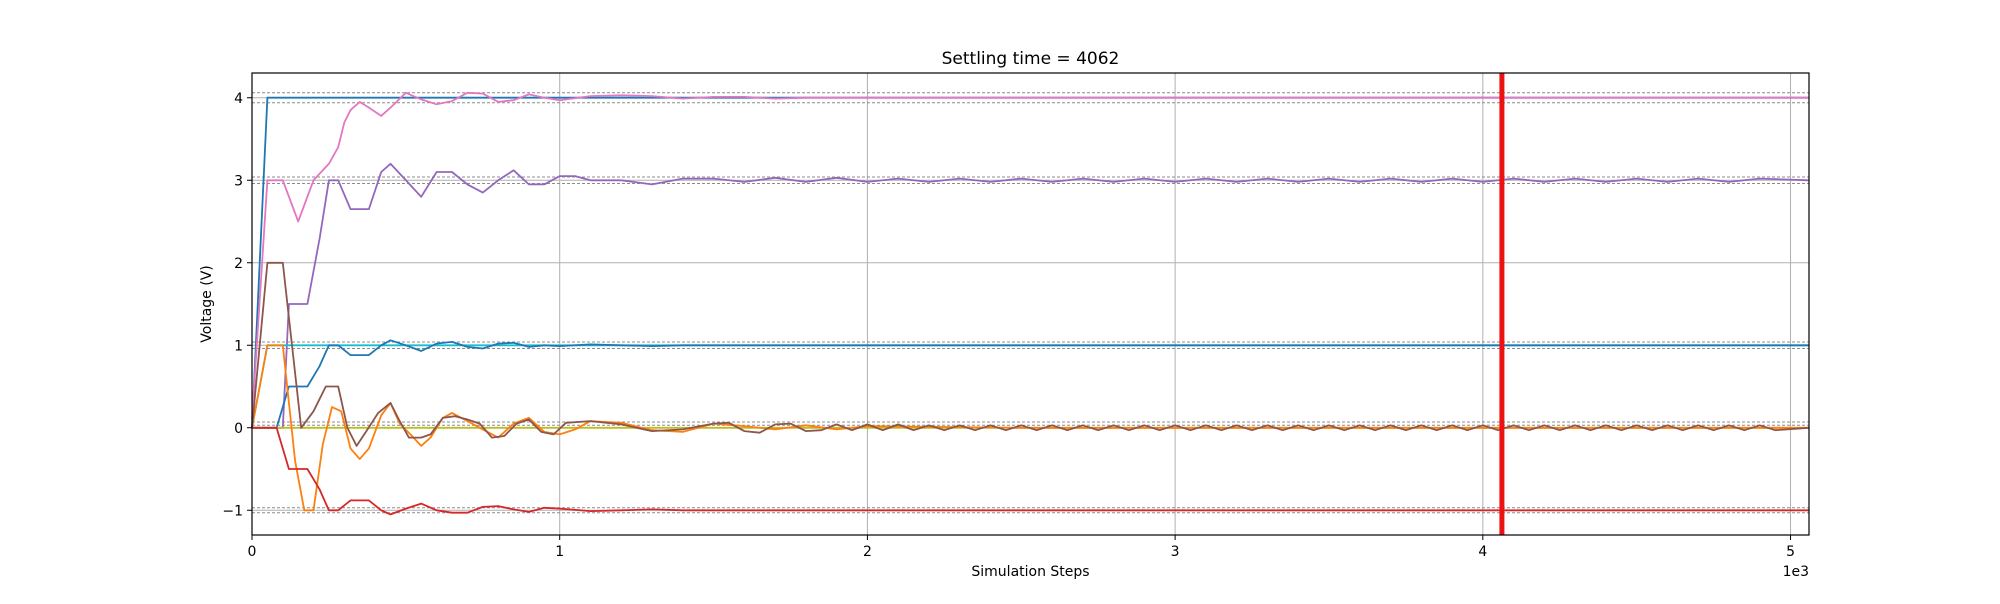 Image resolution: width=2000 pixels, height=604 pixels. What do you see at coordinates (1031, 59) in the screenshot?
I see `chart-title: Settling time = 4062` at bounding box center [1031, 59].